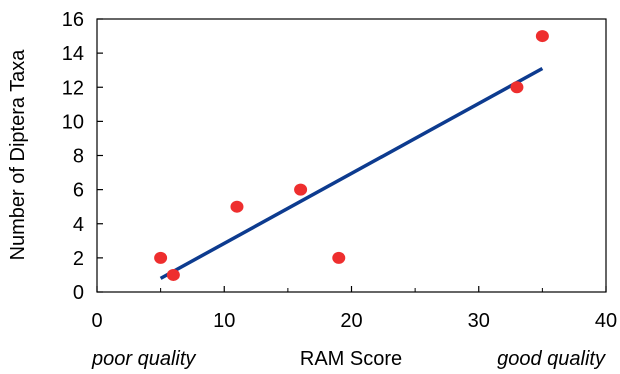 The height and width of the screenshot is (374, 620). What do you see at coordinates (78, 157) in the screenshot?
I see `y-tick-label: 8` at bounding box center [78, 157].